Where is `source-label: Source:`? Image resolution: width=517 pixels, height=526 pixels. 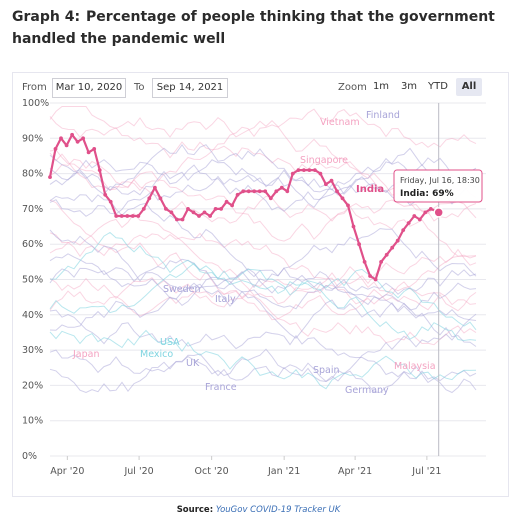
source-label: Source: is located at coordinates (195, 510).